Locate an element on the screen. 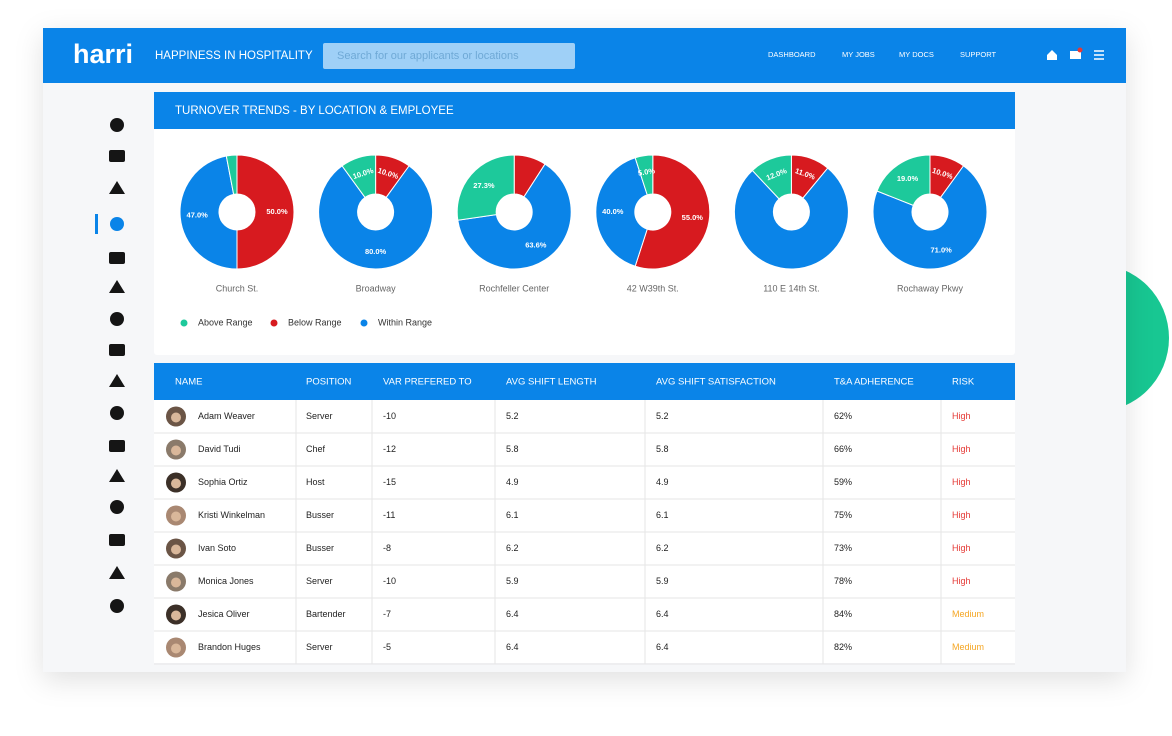 This screenshot has height=736, width=1172. slice-label: 5.0% is located at coordinates (646, 172).